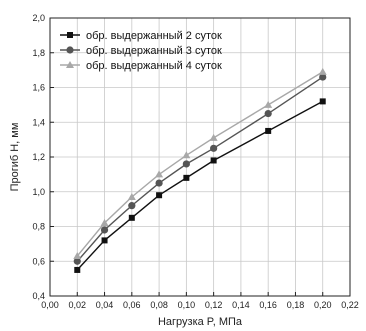 Image resolution: width=366 pixels, height=331 pixels. Describe the element at coordinates (38, 53) in the screenshot. I see `y-tick-label: 1,8` at that location.